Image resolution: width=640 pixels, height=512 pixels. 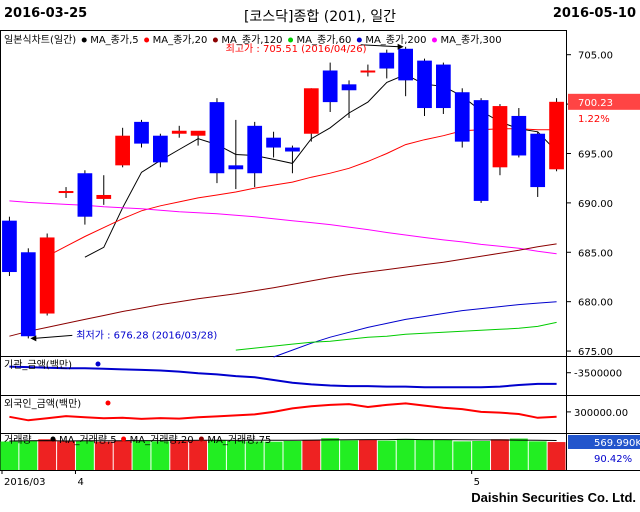 What do you see at coordinates (251, 40) in the screenshot?
I see `legend-item: MA_종가,120` at bounding box center [251, 40].